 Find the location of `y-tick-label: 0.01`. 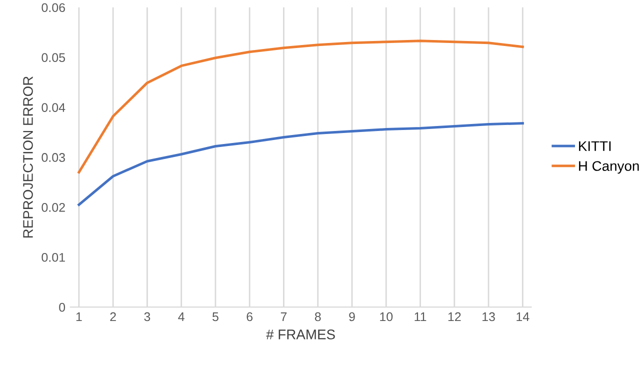

y-tick-label: 0.01 is located at coordinates (53, 257).